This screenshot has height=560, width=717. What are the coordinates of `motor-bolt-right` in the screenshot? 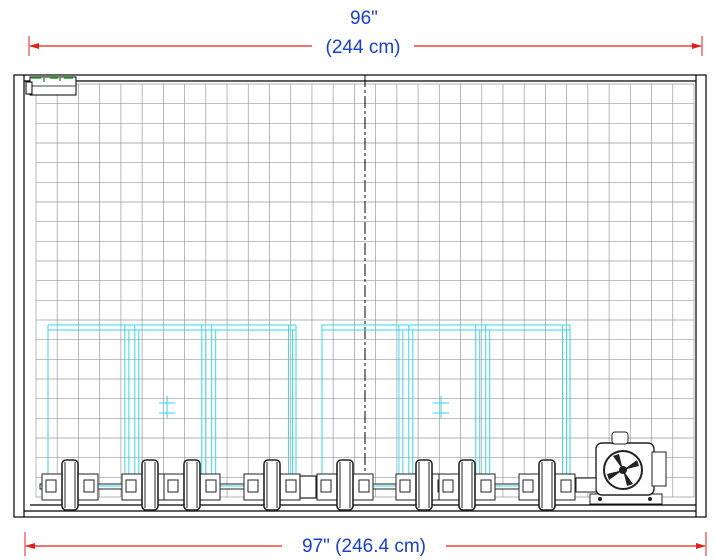 It's located at (650, 499).